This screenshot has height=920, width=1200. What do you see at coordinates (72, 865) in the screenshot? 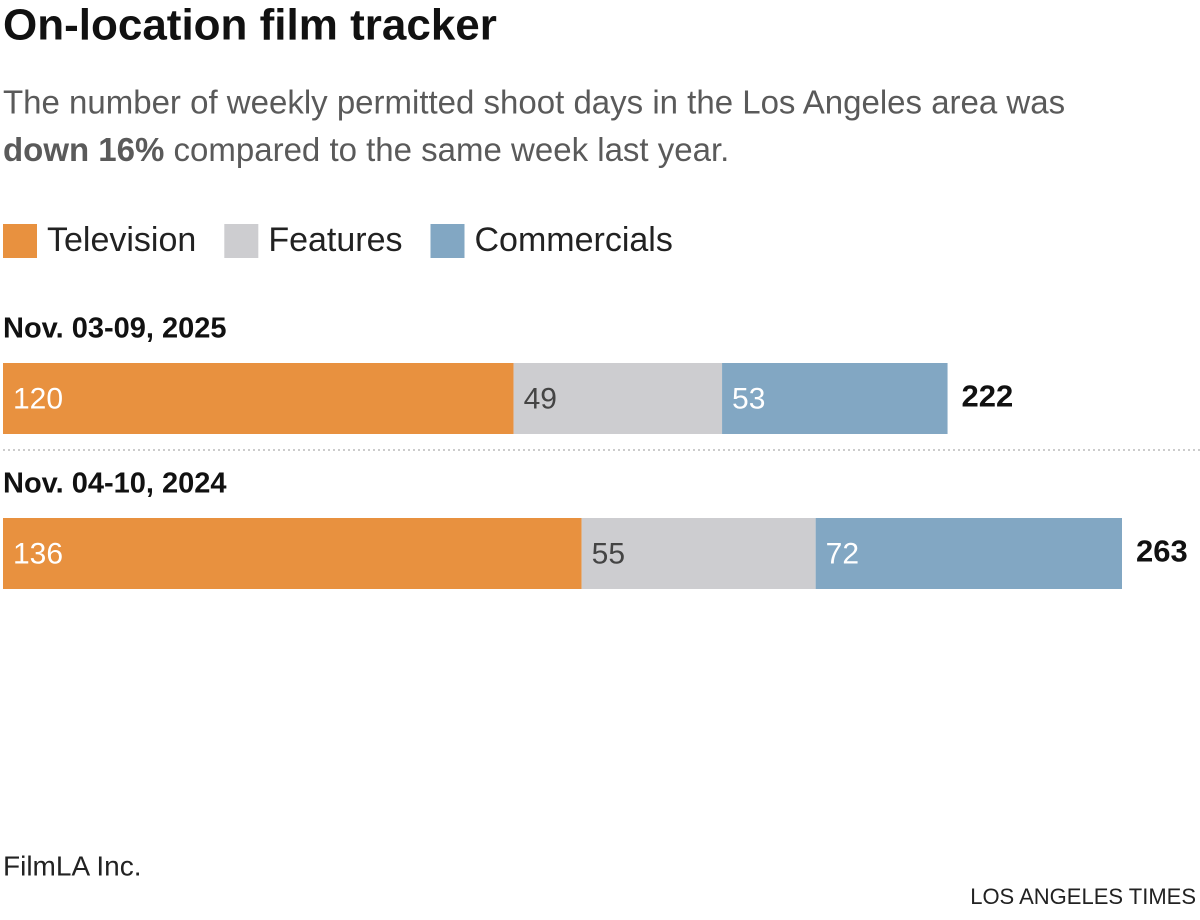
I see `source: FilmLA Inc.` at bounding box center [72, 865].